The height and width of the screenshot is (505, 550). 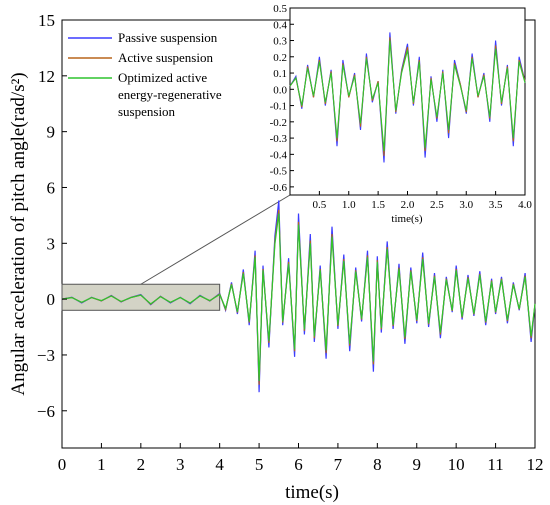 What do you see at coordinates (280, 25) in the screenshot?
I see `inset-y-tick-label: 0.4` at bounding box center [280, 25].